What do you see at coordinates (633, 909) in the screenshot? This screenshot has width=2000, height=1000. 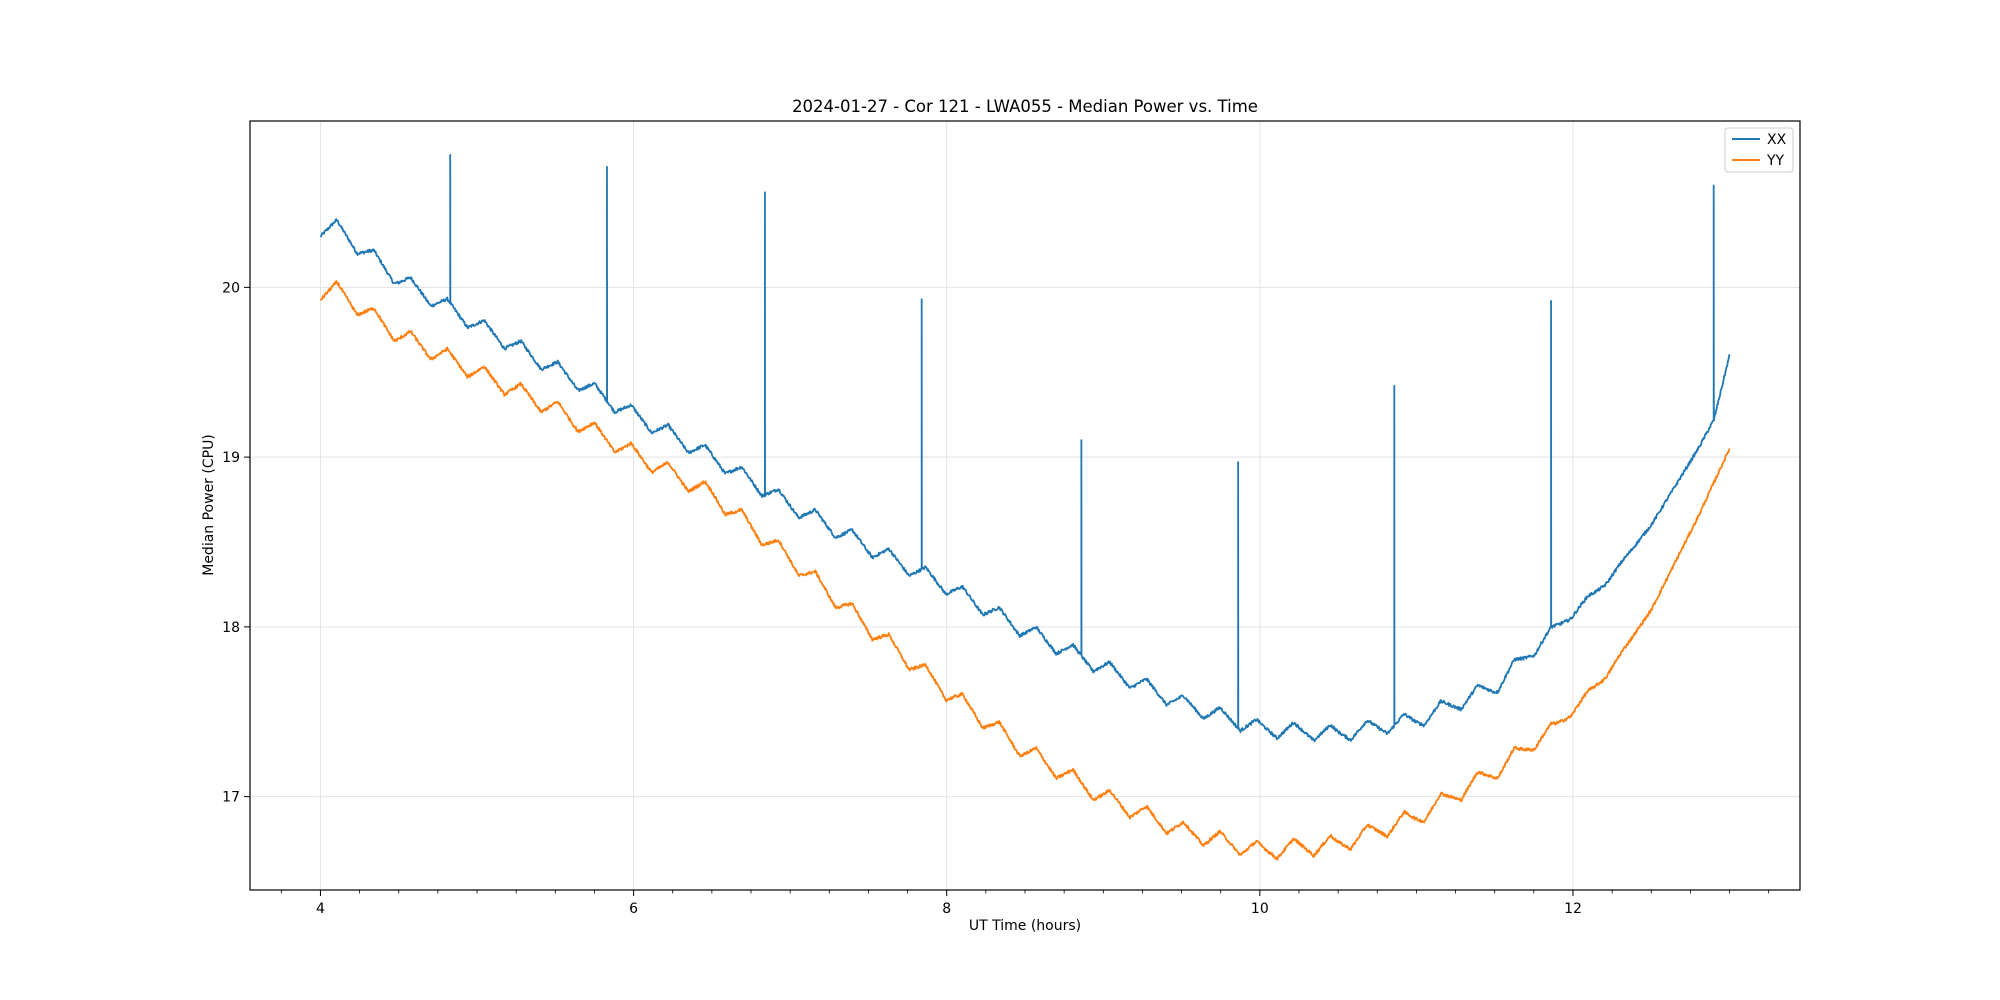 I see `x-tick-label: 6` at bounding box center [633, 909].